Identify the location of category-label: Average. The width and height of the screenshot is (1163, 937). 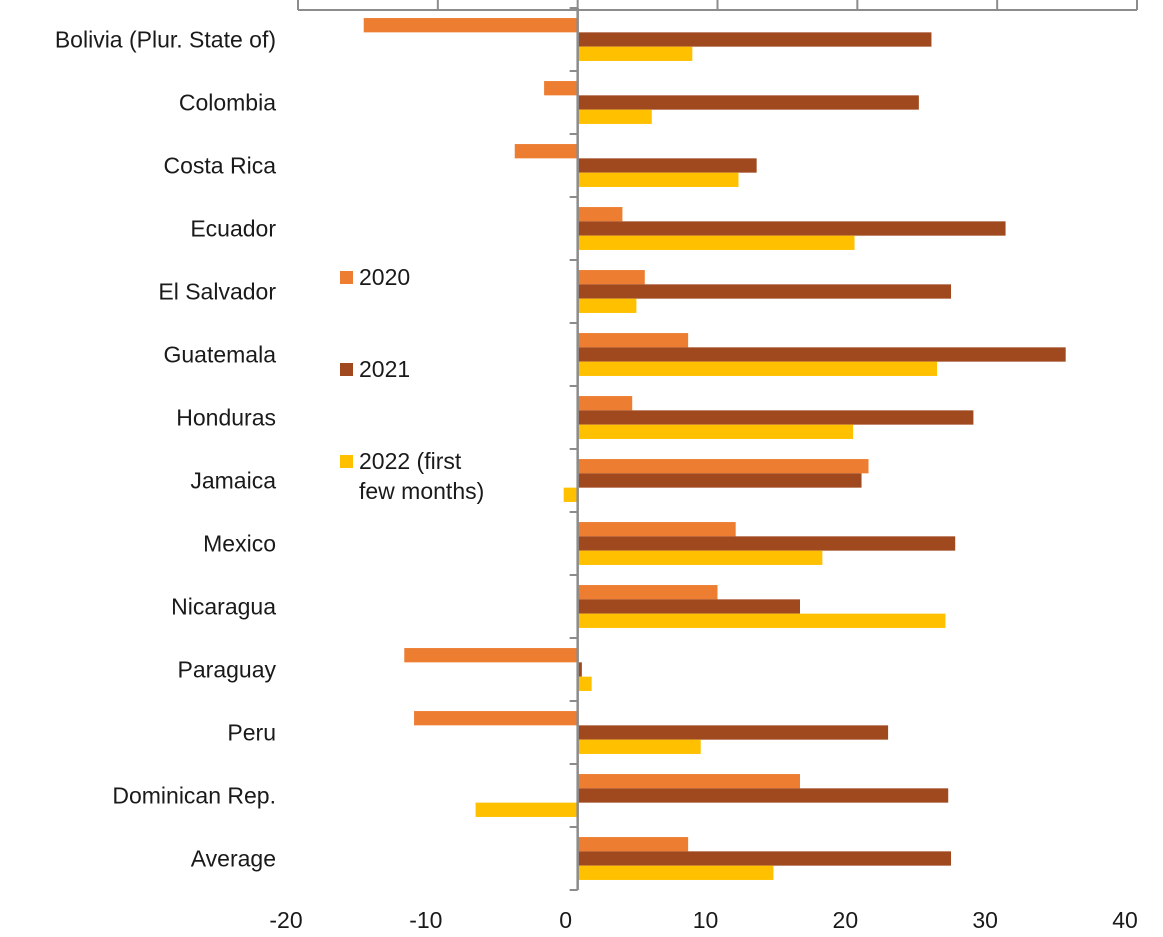
(233, 859).